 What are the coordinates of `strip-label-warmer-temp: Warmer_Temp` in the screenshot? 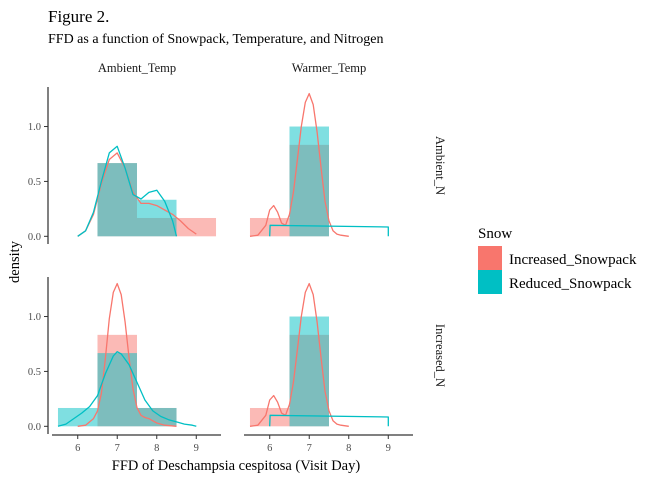 It's located at (329, 68).